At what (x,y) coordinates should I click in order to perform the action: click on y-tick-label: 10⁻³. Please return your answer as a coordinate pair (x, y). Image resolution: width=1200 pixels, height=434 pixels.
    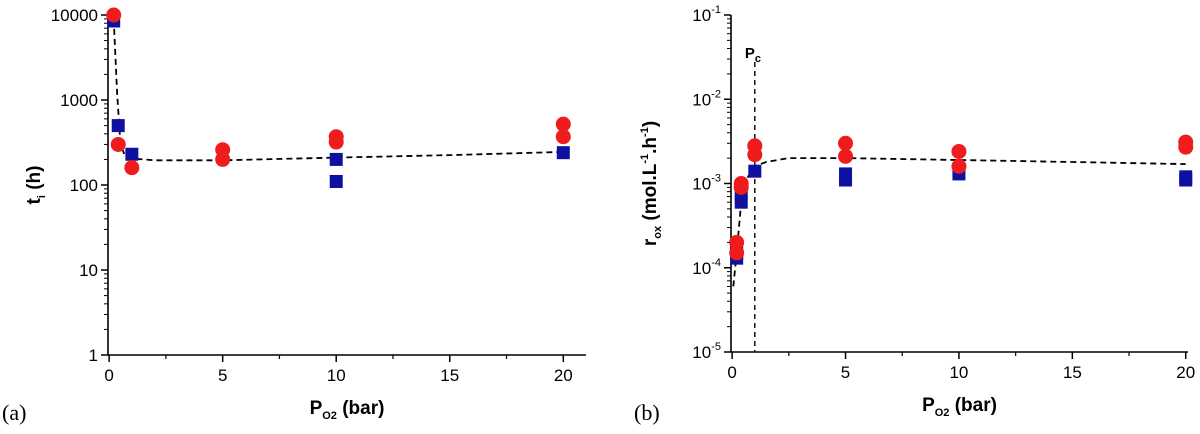
    Looking at the image, I should click on (706, 183).